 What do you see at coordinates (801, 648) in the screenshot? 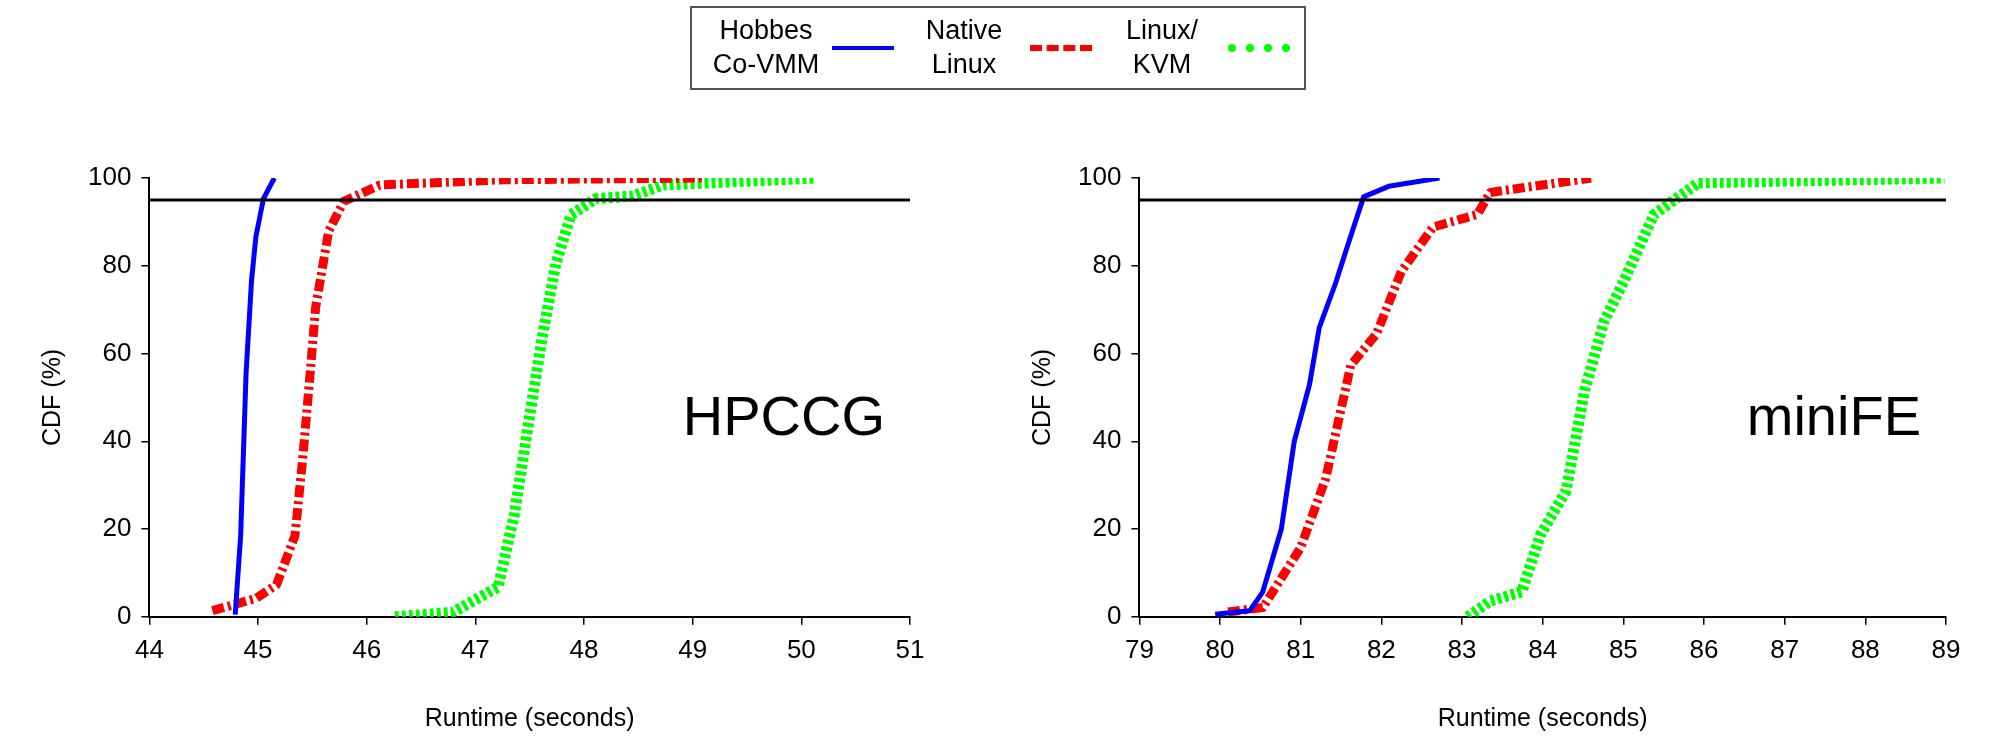
I see `x-tick-label: 50` at bounding box center [801, 648].